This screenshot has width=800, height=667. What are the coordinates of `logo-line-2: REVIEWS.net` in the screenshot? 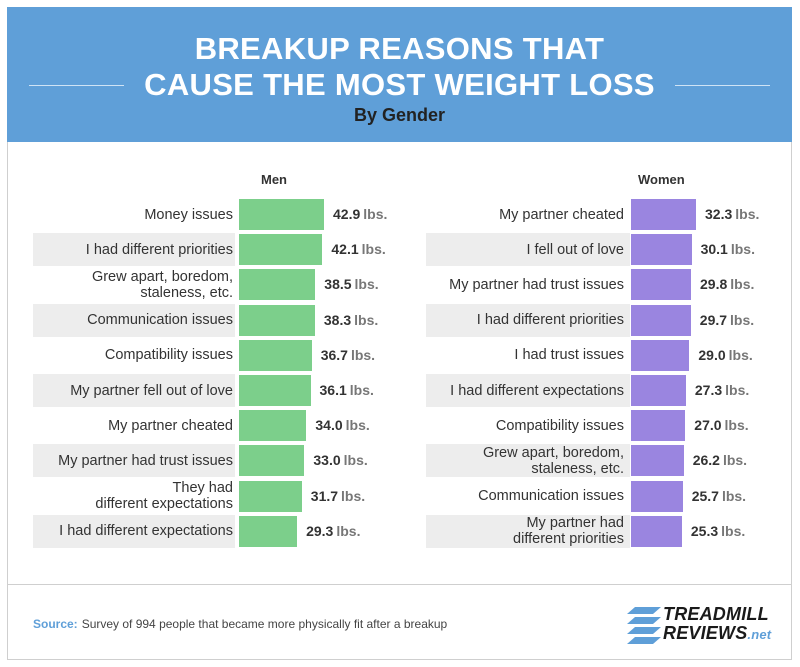 It's located at (717, 633).